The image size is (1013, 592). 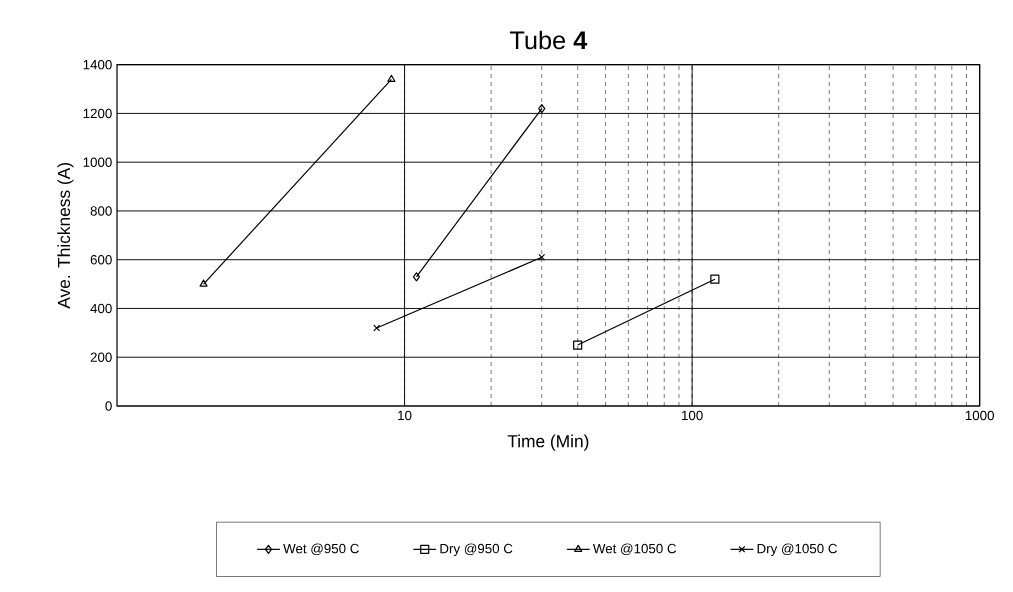 What do you see at coordinates (548, 442) in the screenshot?
I see `x-axis-title: Time (Min)` at bounding box center [548, 442].